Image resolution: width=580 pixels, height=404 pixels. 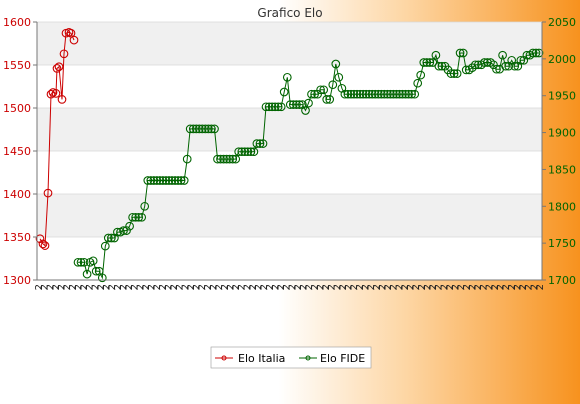 What do you see at coordinates (562, 22) in the screenshot?
I see `right-axis-tick-label: 2050` at bounding box center [562, 22].